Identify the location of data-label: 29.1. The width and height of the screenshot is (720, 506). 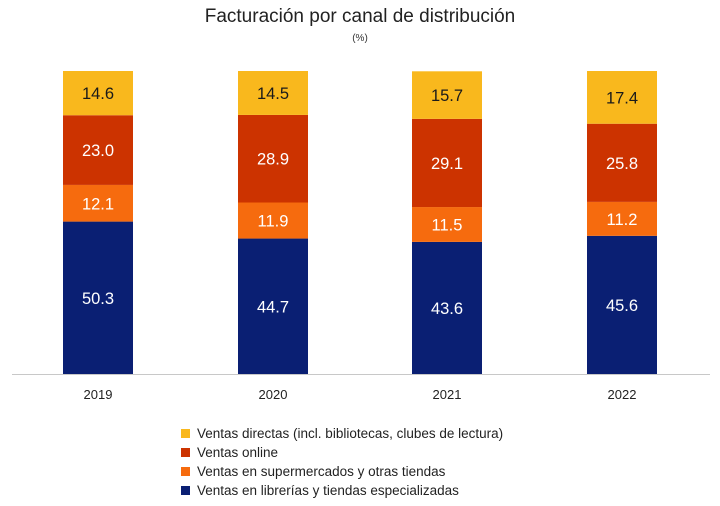
(447, 164).